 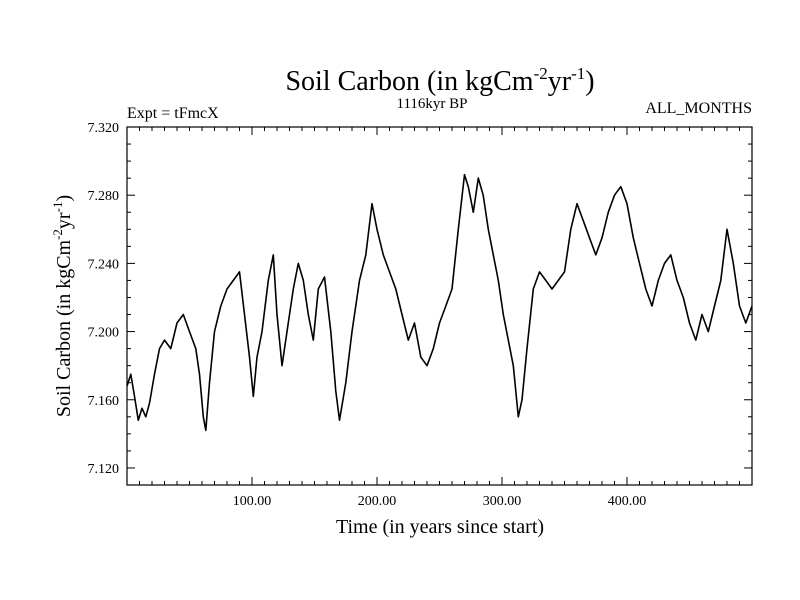 I want to click on y-tick-label: 7.280, so click(x=104, y=196).